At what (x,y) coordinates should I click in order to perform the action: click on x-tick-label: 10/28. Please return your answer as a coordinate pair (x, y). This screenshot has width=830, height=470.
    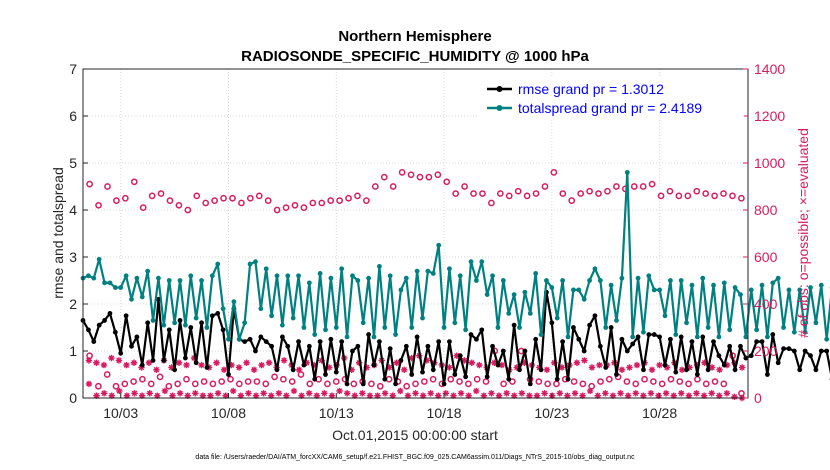
    Looking at the image, I should click on (659, 413).